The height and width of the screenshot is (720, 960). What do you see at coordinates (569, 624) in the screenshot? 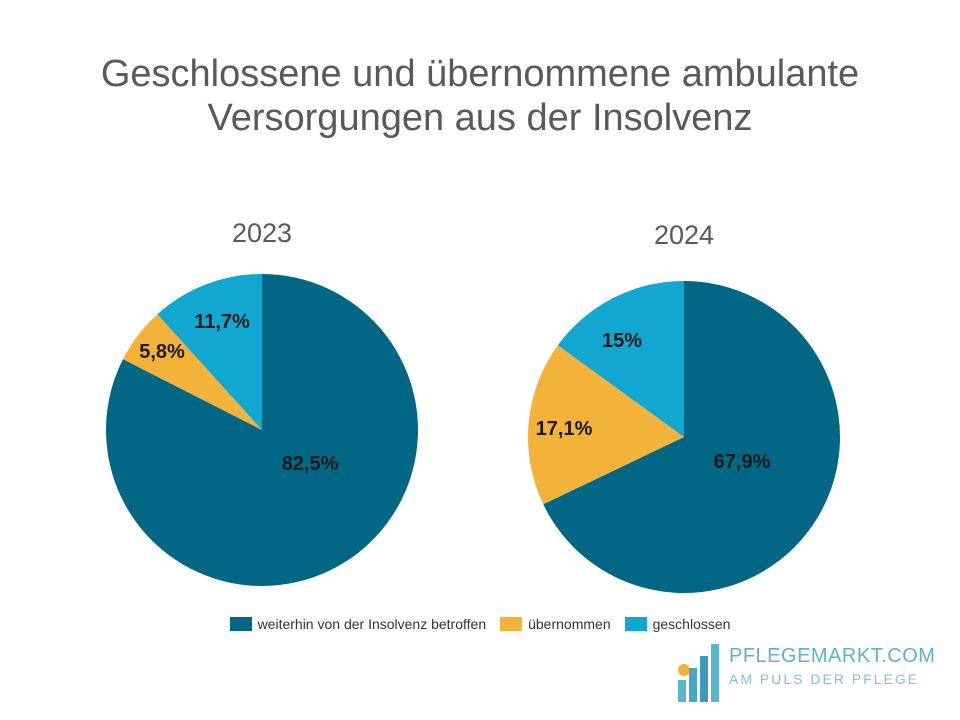
I see `legend-label: übernommen` at bounding box center [569, 624].